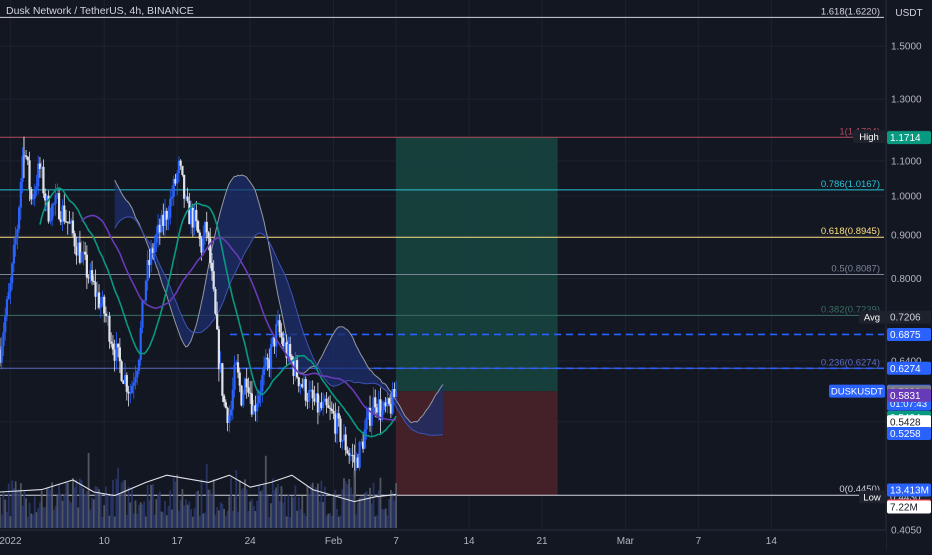  Describe the element at coordinates (850, 231) in the screenshot. I see `fib-label: 0.618(0.8945)` at that location.